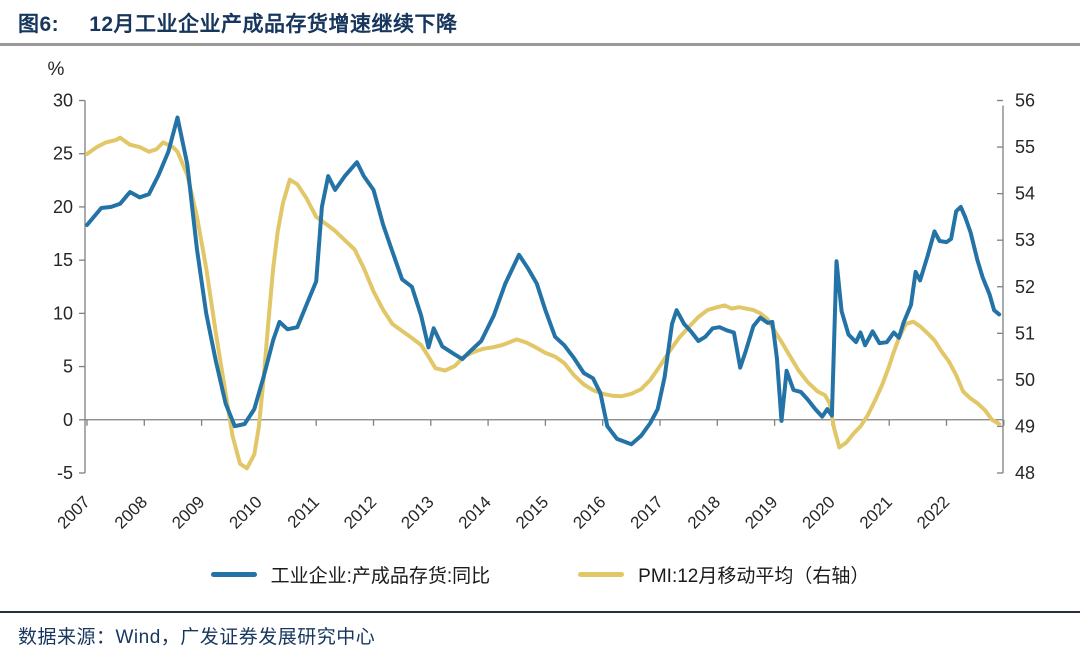 The height and width of the screenshot is (650, 1080). Describe the element at coordinates (819, 512) in the screenshot. I see `svg-text: 2020` at that location.